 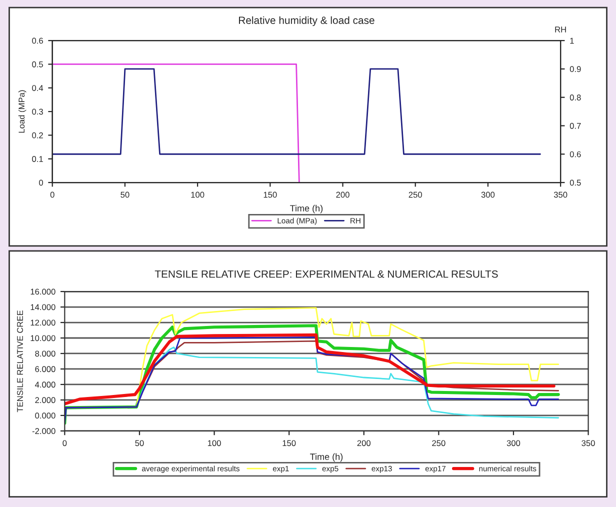 What do you see at coordinates (43, 307) in the screenshot?
I see `y-tick-label: 14.000` at bounding box center [43, 307].